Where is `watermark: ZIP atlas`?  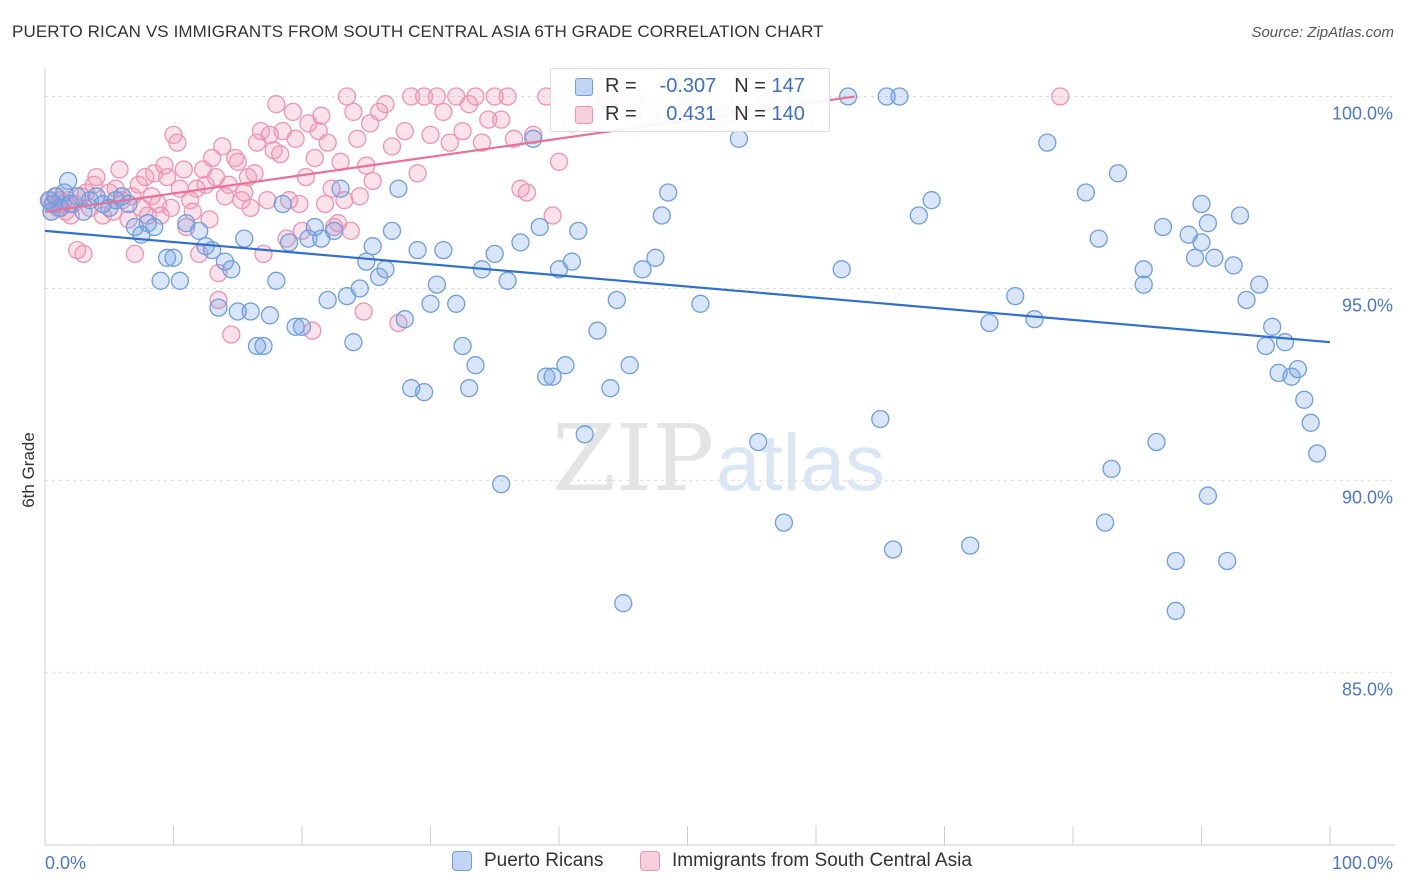
watermark: ZIP atlas is located at coordinates (718, 458).